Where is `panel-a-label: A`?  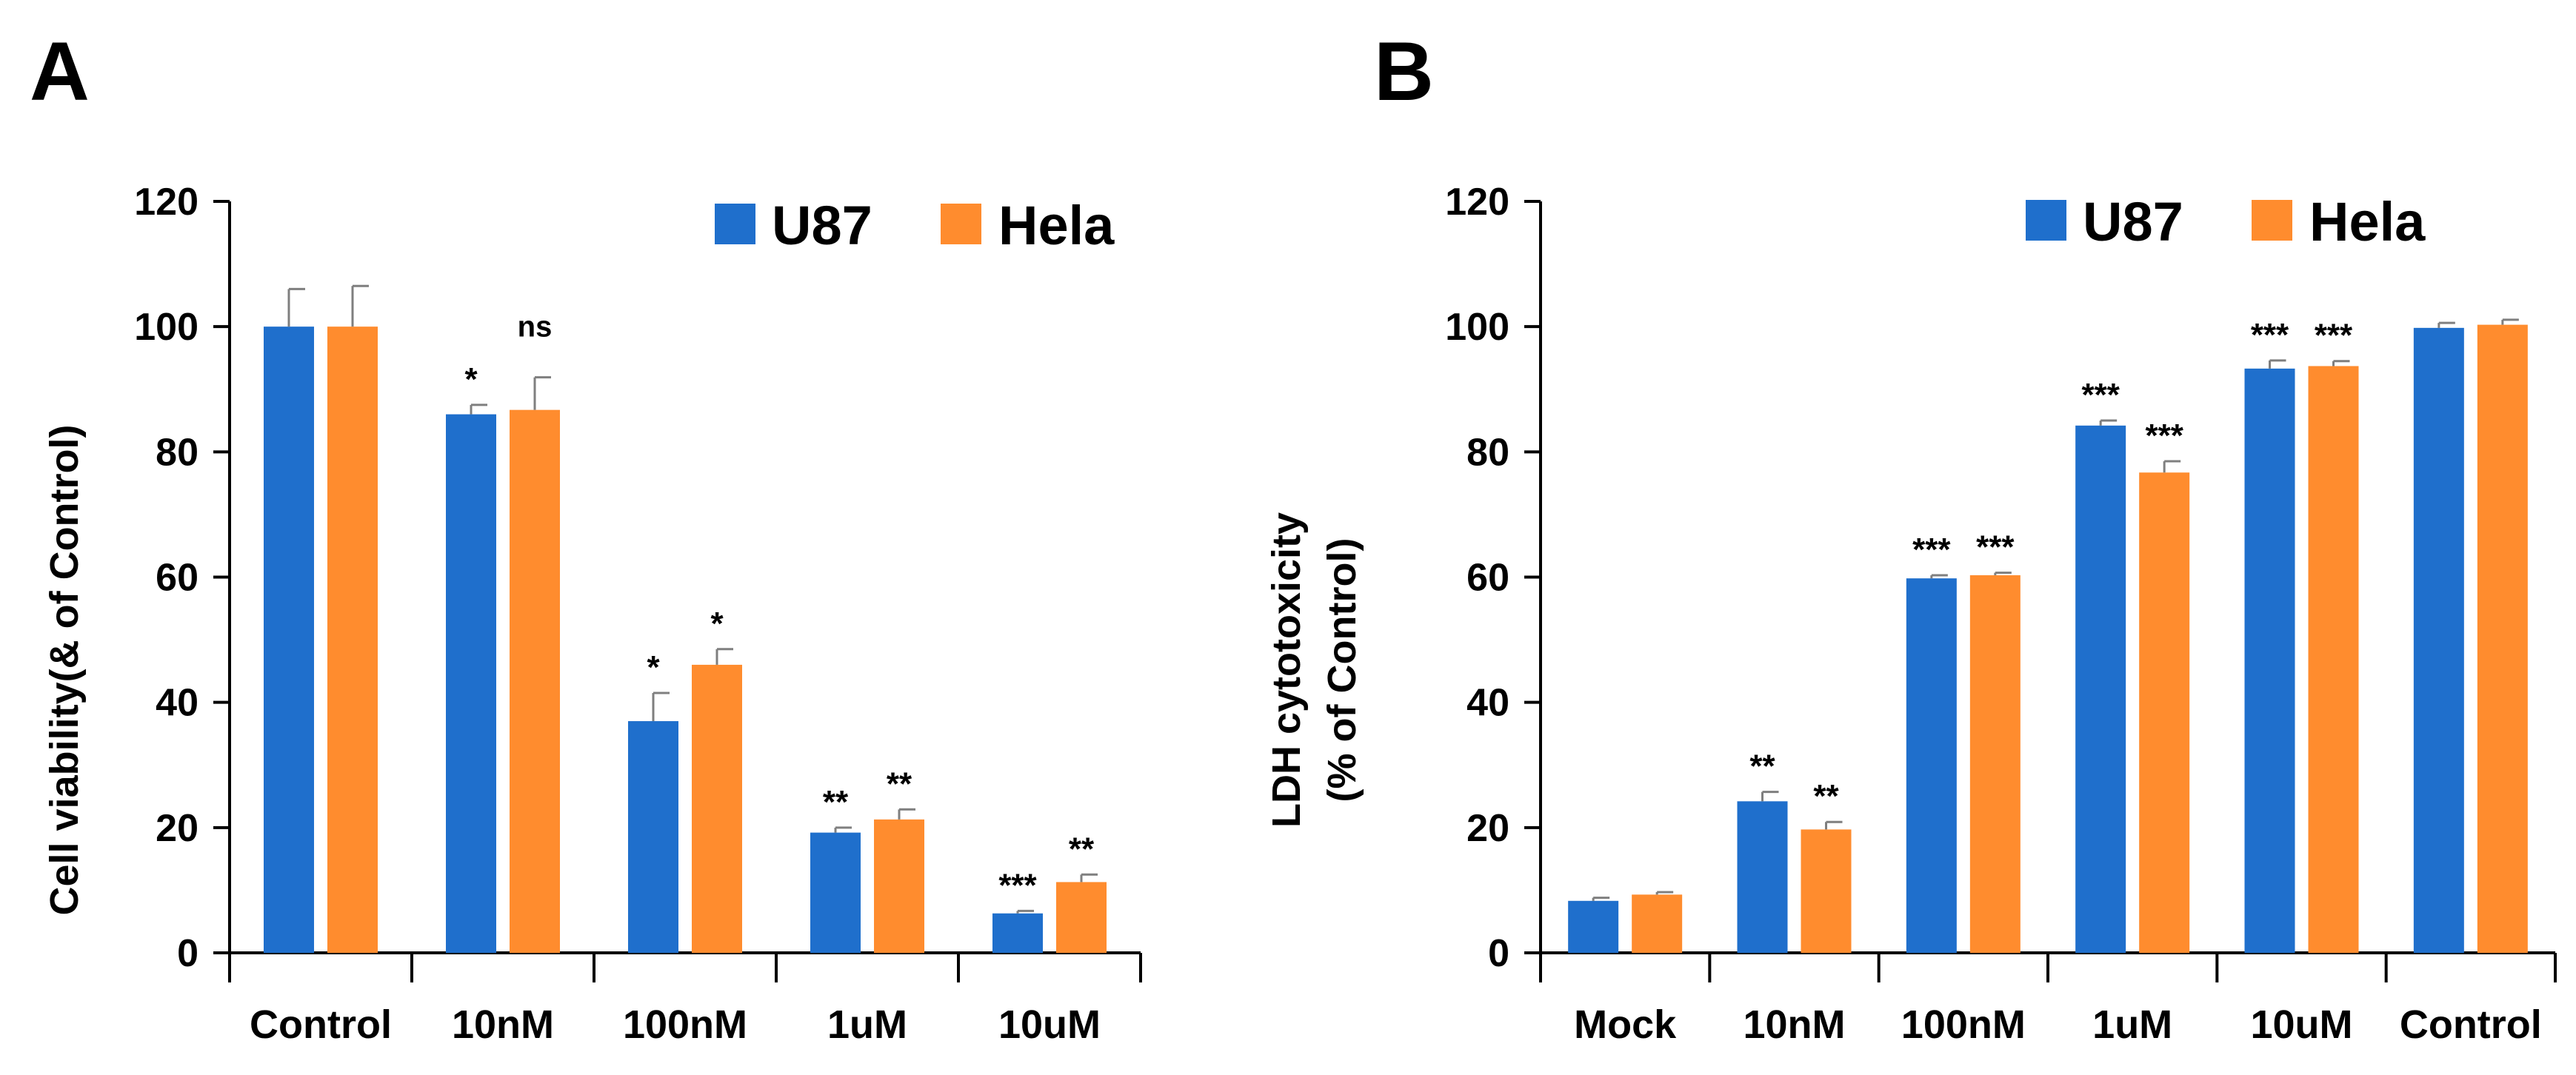
panel-a-label: A is located at coordinates (60, 71).